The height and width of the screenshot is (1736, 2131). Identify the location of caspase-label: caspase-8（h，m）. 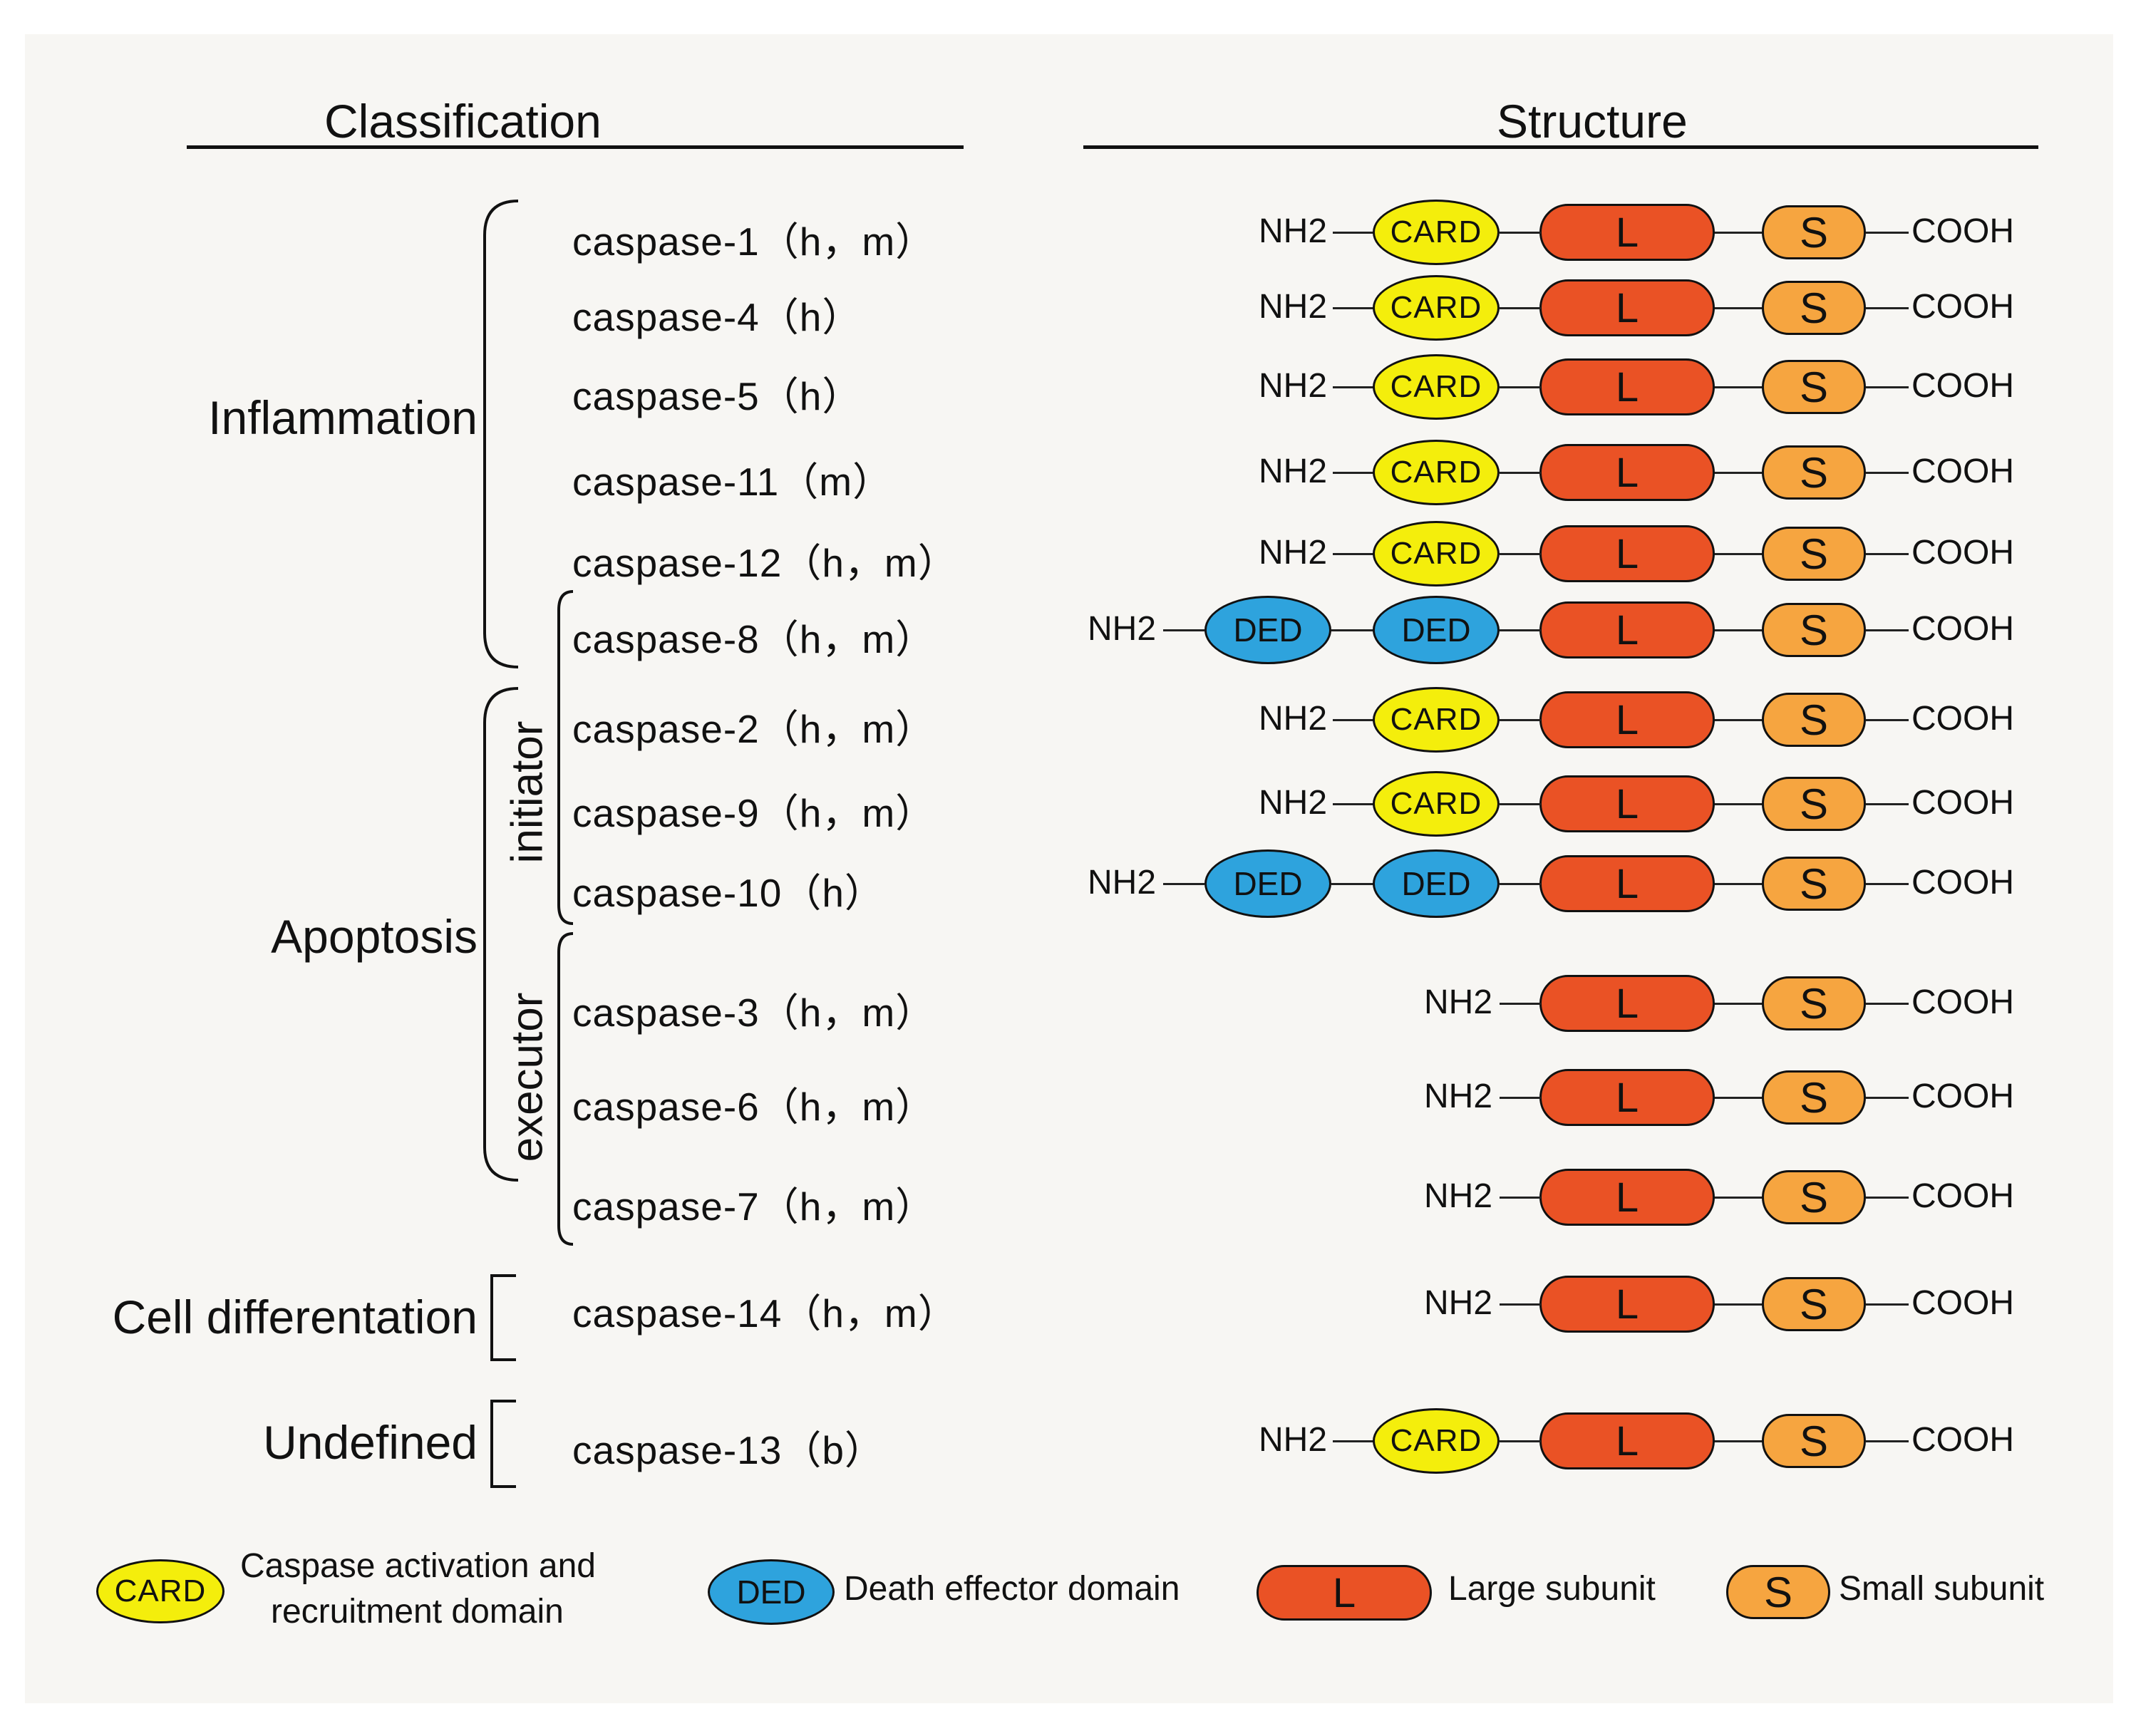
(754, 639).